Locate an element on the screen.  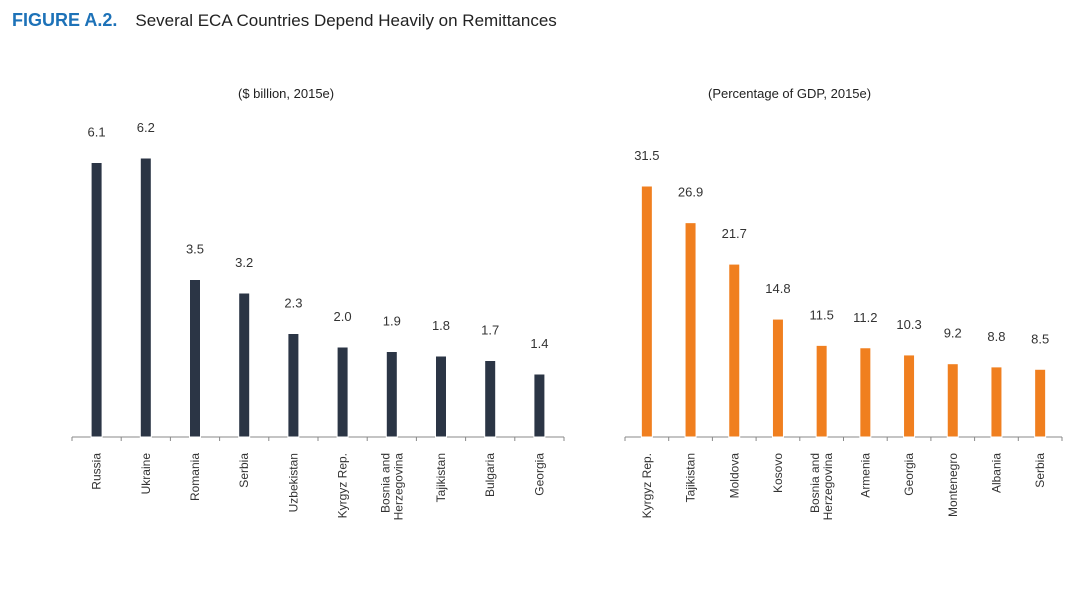
right-value-label: 11.2 is located at coordinates (865, 317).